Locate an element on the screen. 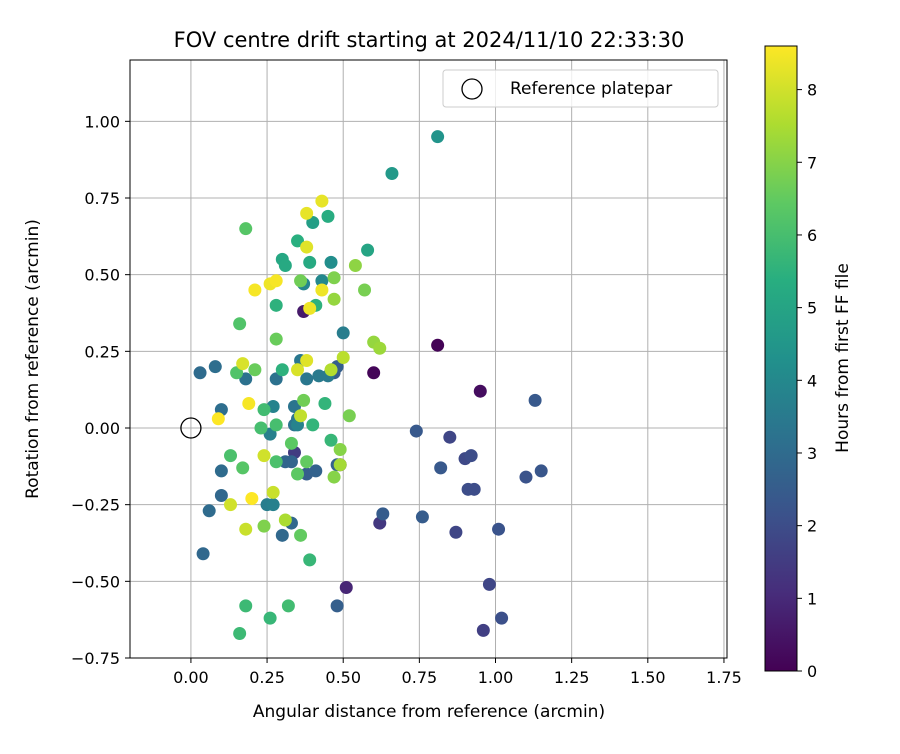  y-tick-label: 0.75 is located at coordinates (102, 198).